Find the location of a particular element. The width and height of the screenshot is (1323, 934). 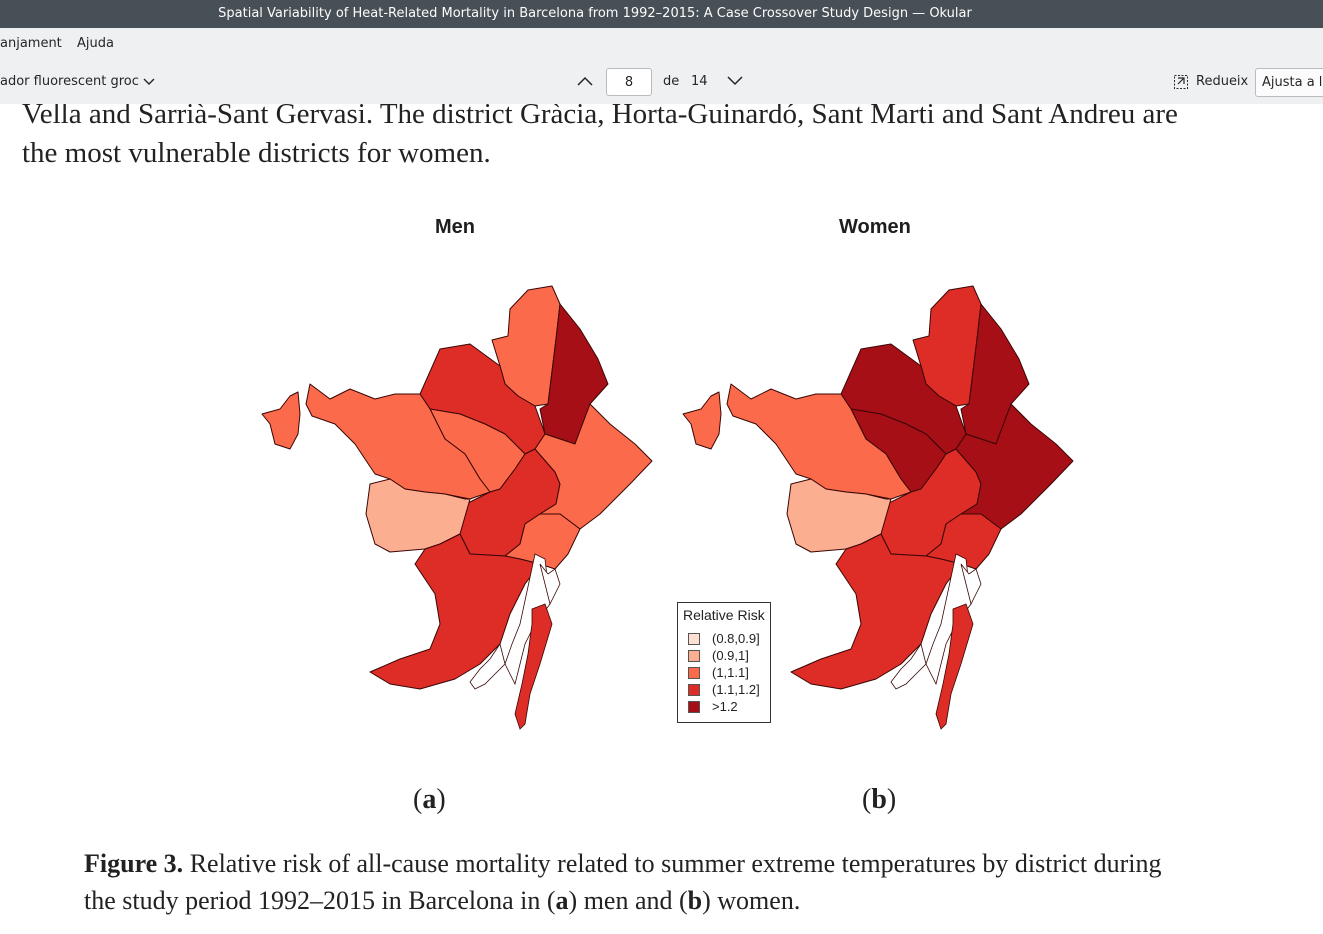

sublabel-letter: b is located at coordinates (879, 799).